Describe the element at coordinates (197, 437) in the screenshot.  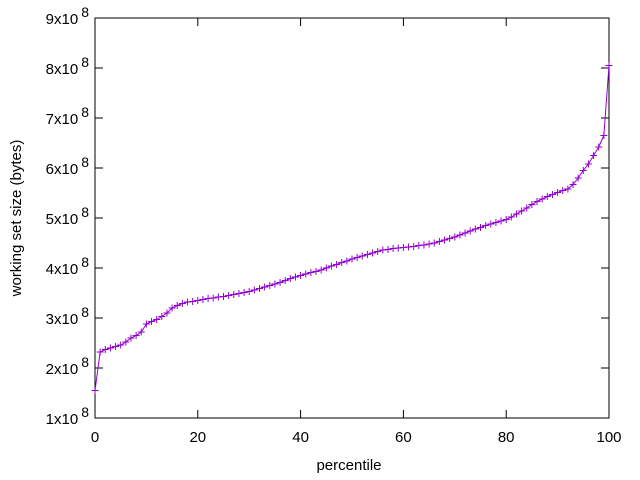
I see `x-tick-label: 20` at that location.